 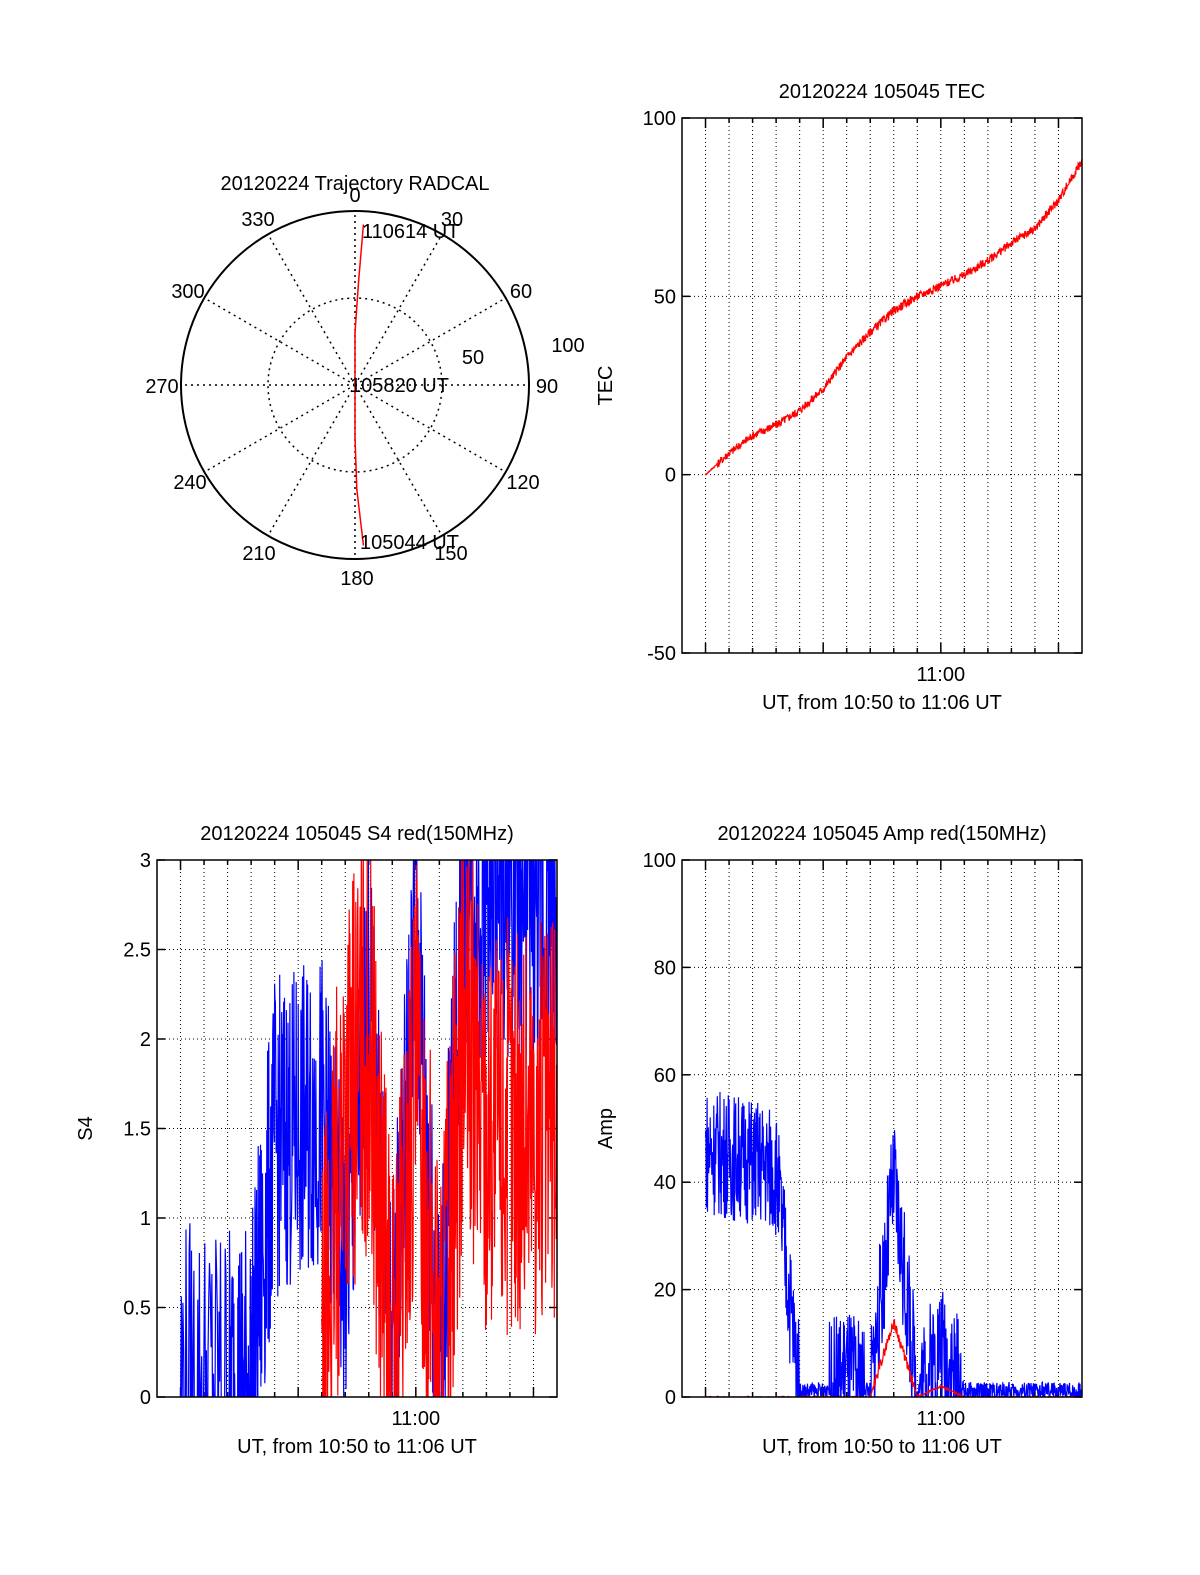 What do you see at coordinates (86, 1128) in the screenshot?
I see `y-axis-label: S4` at bounding box center [86, 1128].